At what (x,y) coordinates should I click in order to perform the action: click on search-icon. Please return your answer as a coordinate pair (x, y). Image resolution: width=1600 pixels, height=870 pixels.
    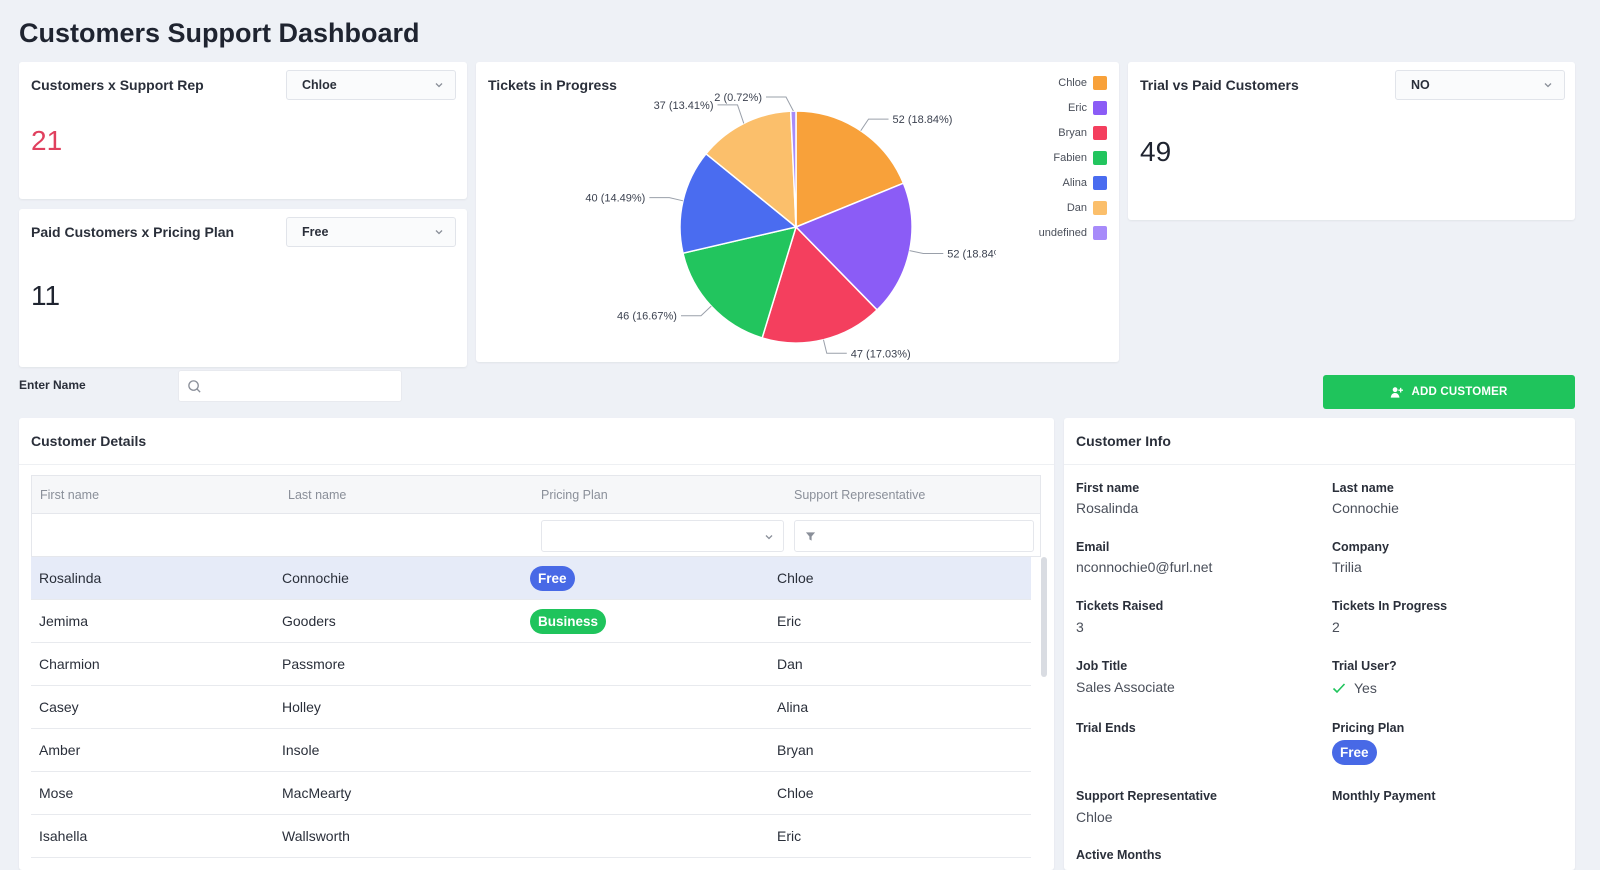
    Looking at the image, I should click on (194, 386).